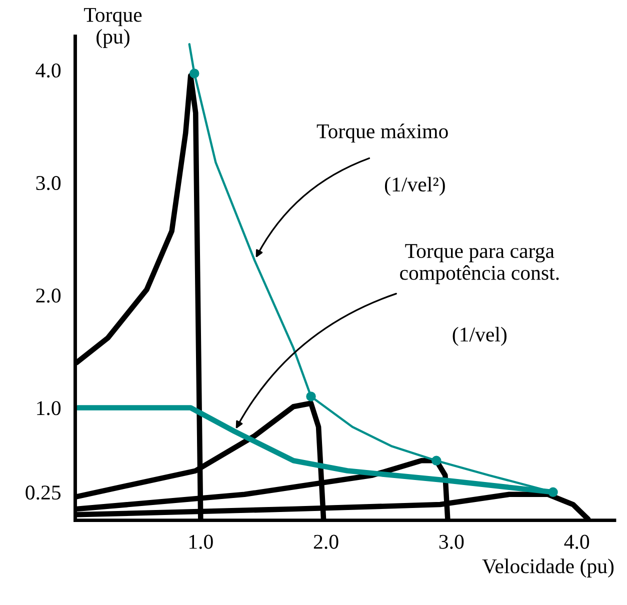  Describe the element at coordinates (451, 541) in the screenshot. I see `x-tick-label: 3.0` at that location.